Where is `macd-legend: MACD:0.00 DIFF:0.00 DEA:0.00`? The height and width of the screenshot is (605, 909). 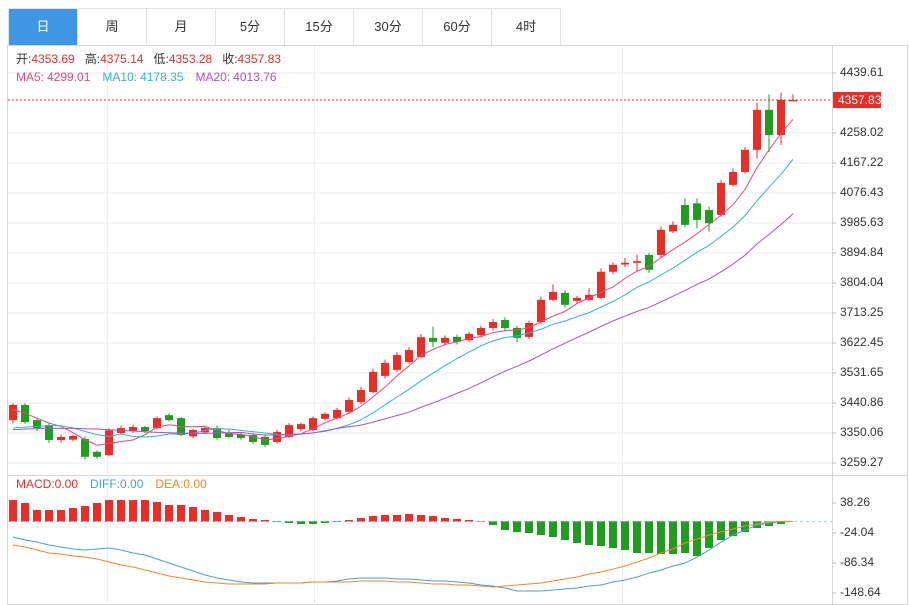 macd-legend: MACD:0.00 DIFF:0.00 DEA:0.00 is located at coordinates (111, 484).